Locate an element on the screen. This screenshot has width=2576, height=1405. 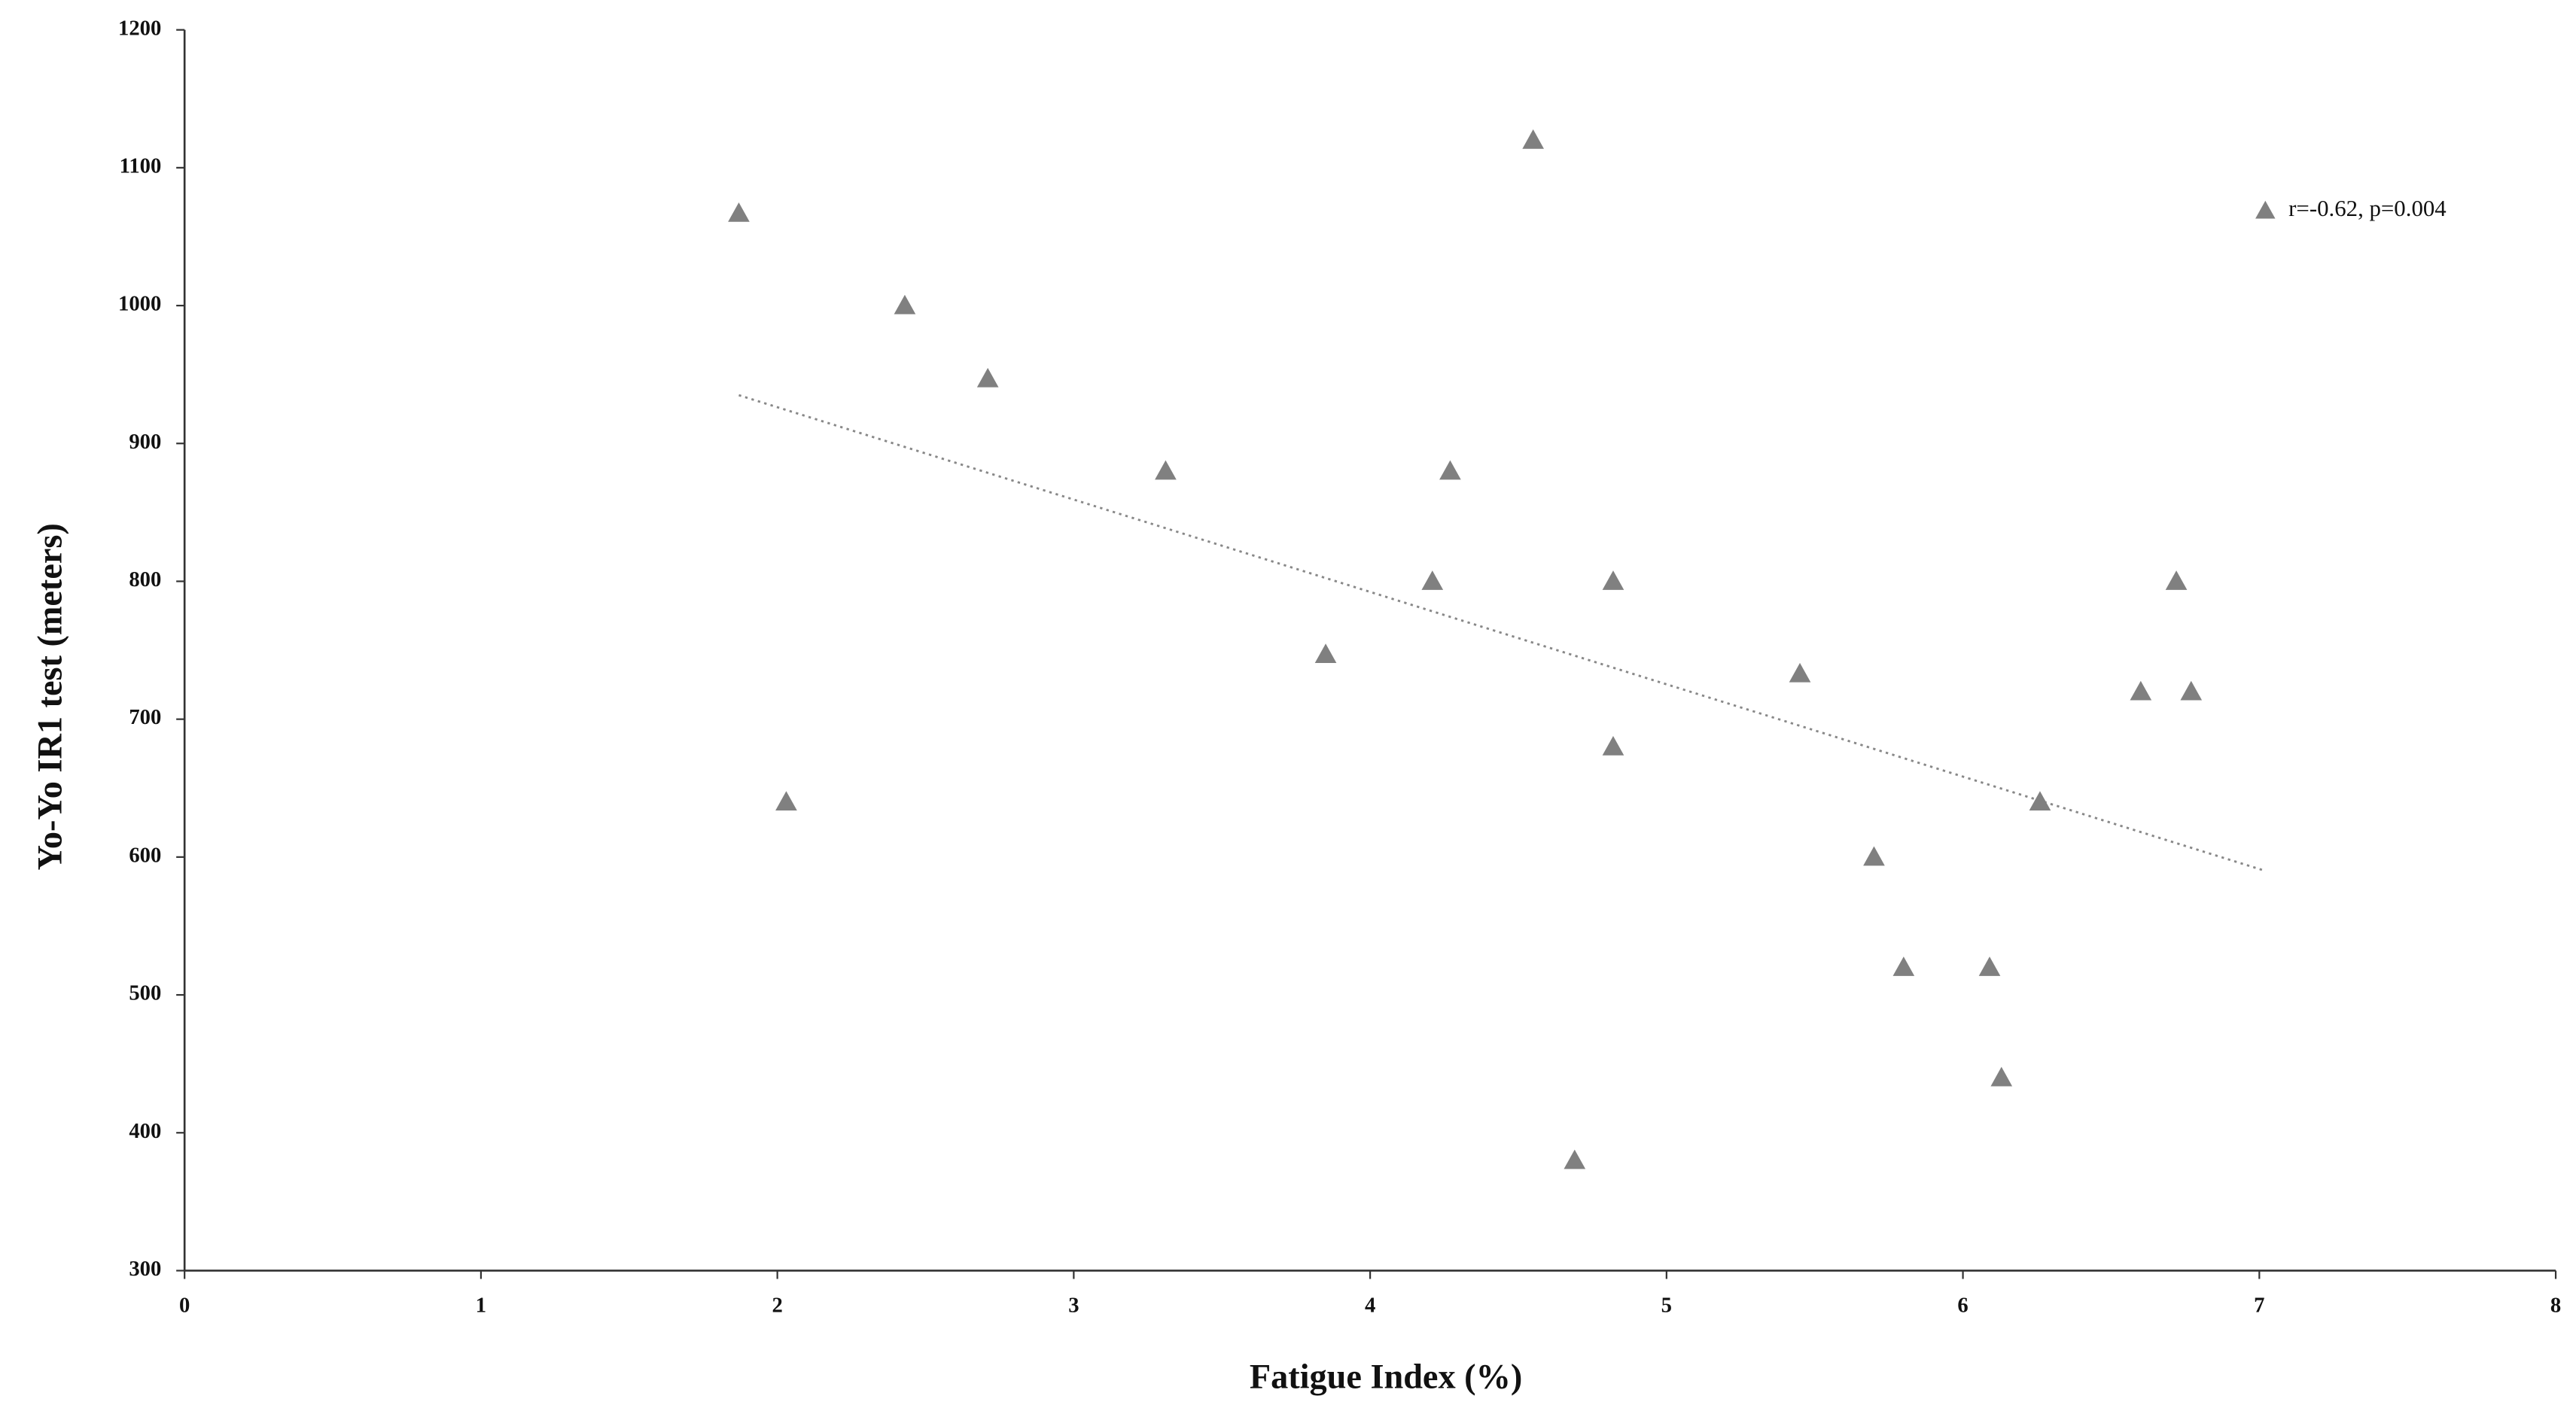
x-tick-label: 5 is located at coordinates (1666, 1306).